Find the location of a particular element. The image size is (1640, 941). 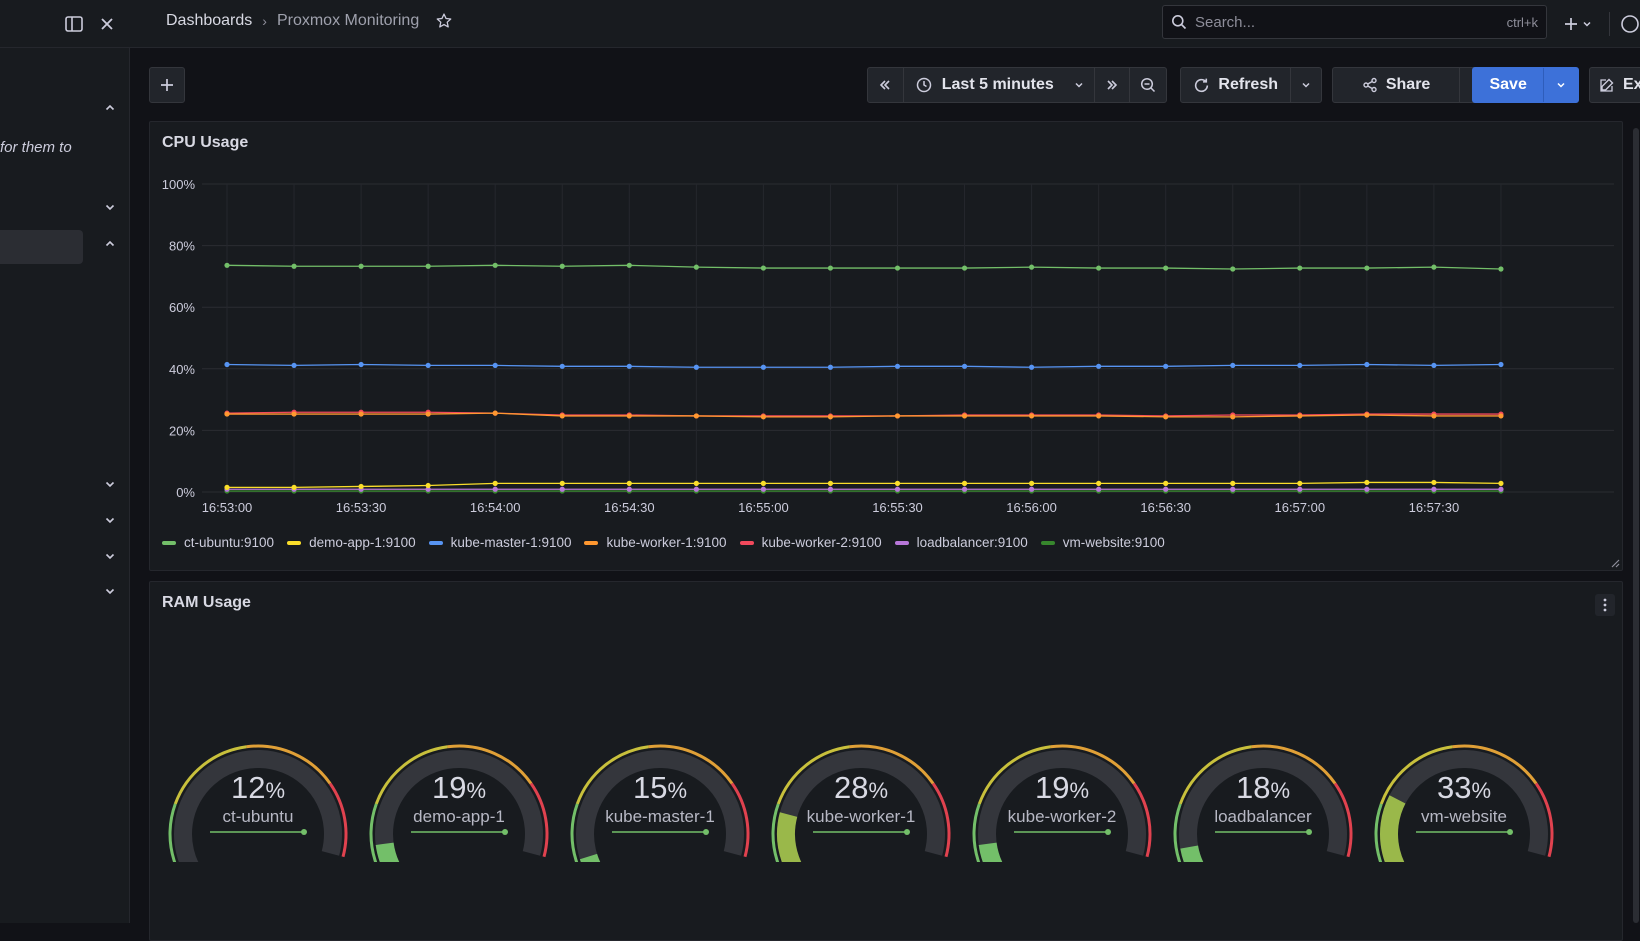

breadcrumb-current: Proxmox Monitoring is located at coordinates (348, 20).